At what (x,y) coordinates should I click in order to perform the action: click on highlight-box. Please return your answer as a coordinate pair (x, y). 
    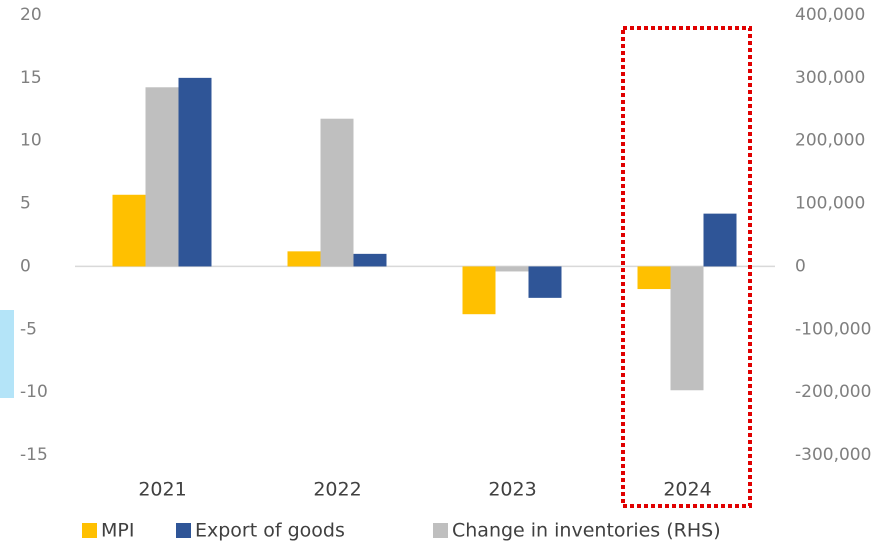
    Looking at the image, I should click on (686, 267).